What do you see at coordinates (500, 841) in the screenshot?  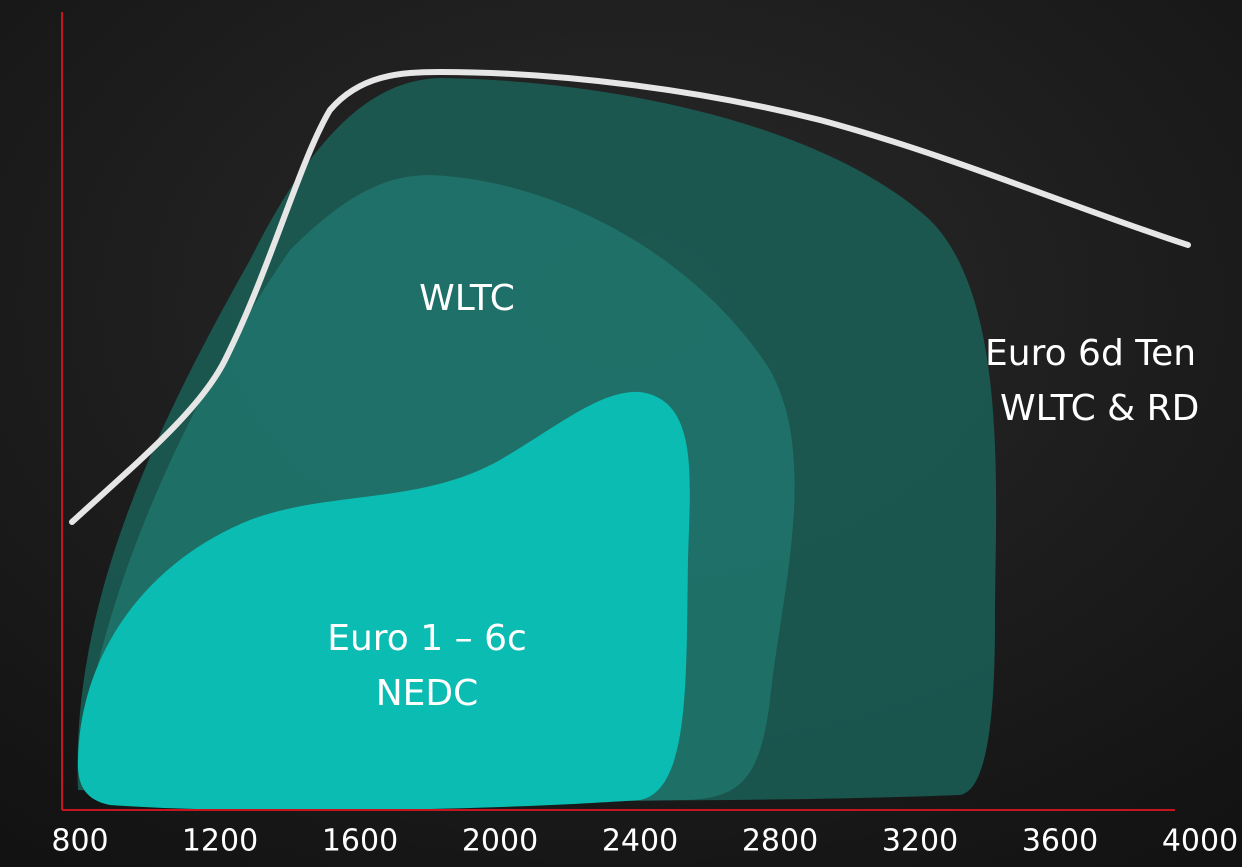 I see `x-tick-label: 2000` at bounding box center [500, 841].